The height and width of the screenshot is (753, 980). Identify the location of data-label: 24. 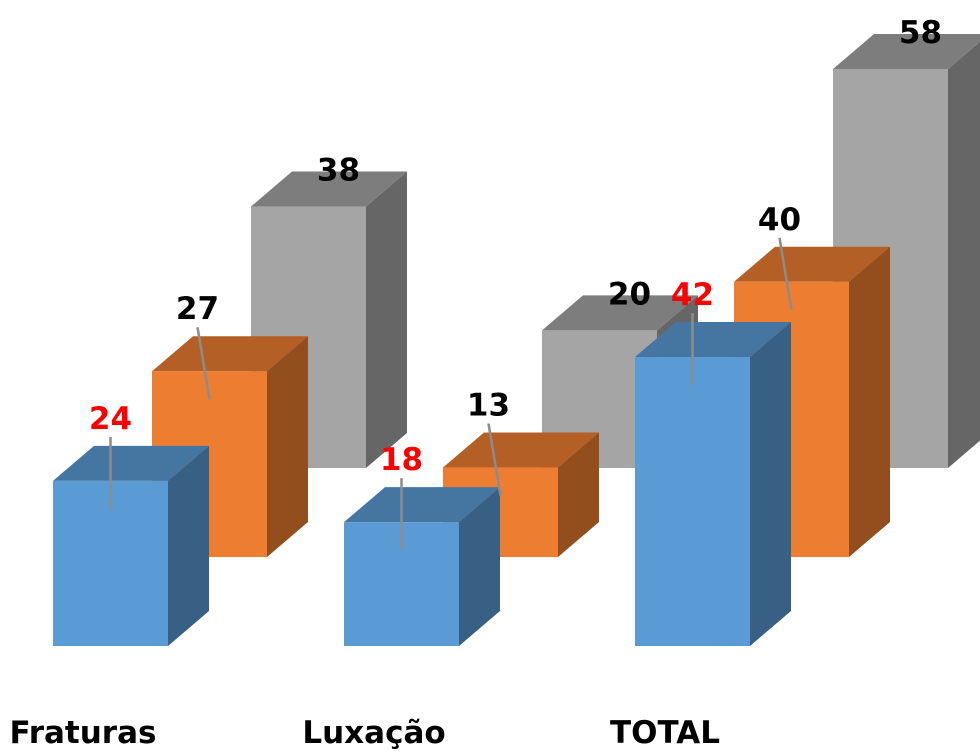
(110, 419).